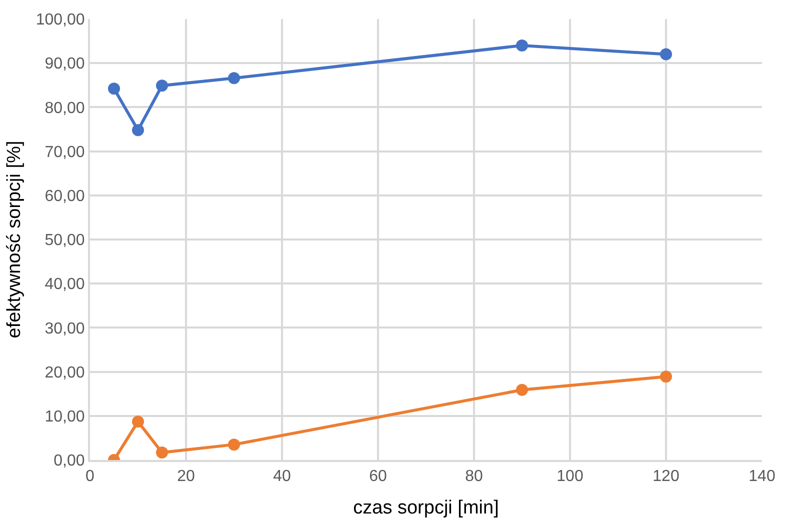 This screenshot has height=530, width=787. I want to click on x-tick-label: 60, so click(378, 477).